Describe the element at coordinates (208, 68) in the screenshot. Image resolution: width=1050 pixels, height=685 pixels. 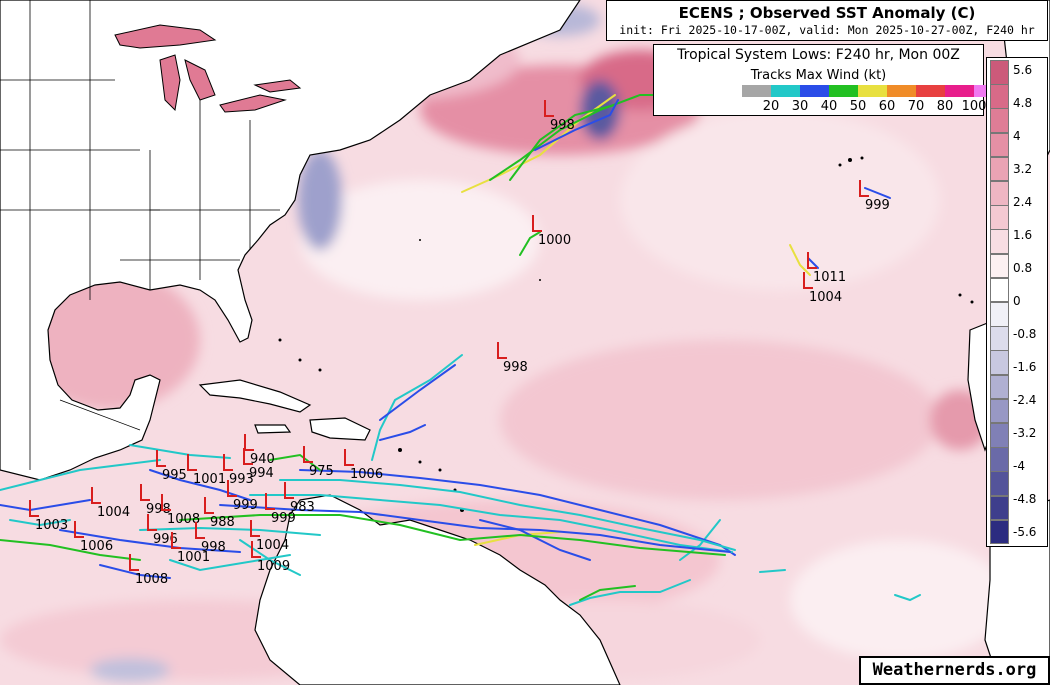
I see `great-lakes` at that location.